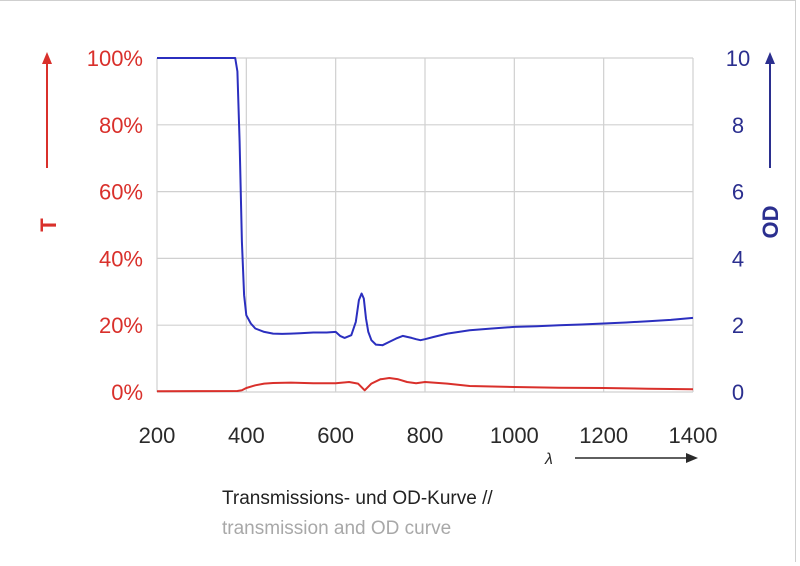  Describe the element at coordinates (603, 435) in the screenshot. I see `x-tick-label: 1200` at that location.